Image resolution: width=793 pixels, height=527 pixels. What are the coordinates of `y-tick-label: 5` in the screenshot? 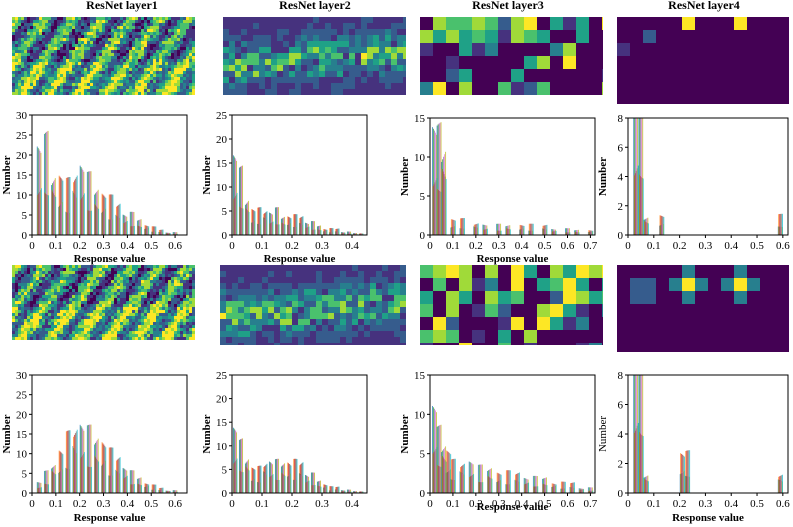 It's located at (225, 212).